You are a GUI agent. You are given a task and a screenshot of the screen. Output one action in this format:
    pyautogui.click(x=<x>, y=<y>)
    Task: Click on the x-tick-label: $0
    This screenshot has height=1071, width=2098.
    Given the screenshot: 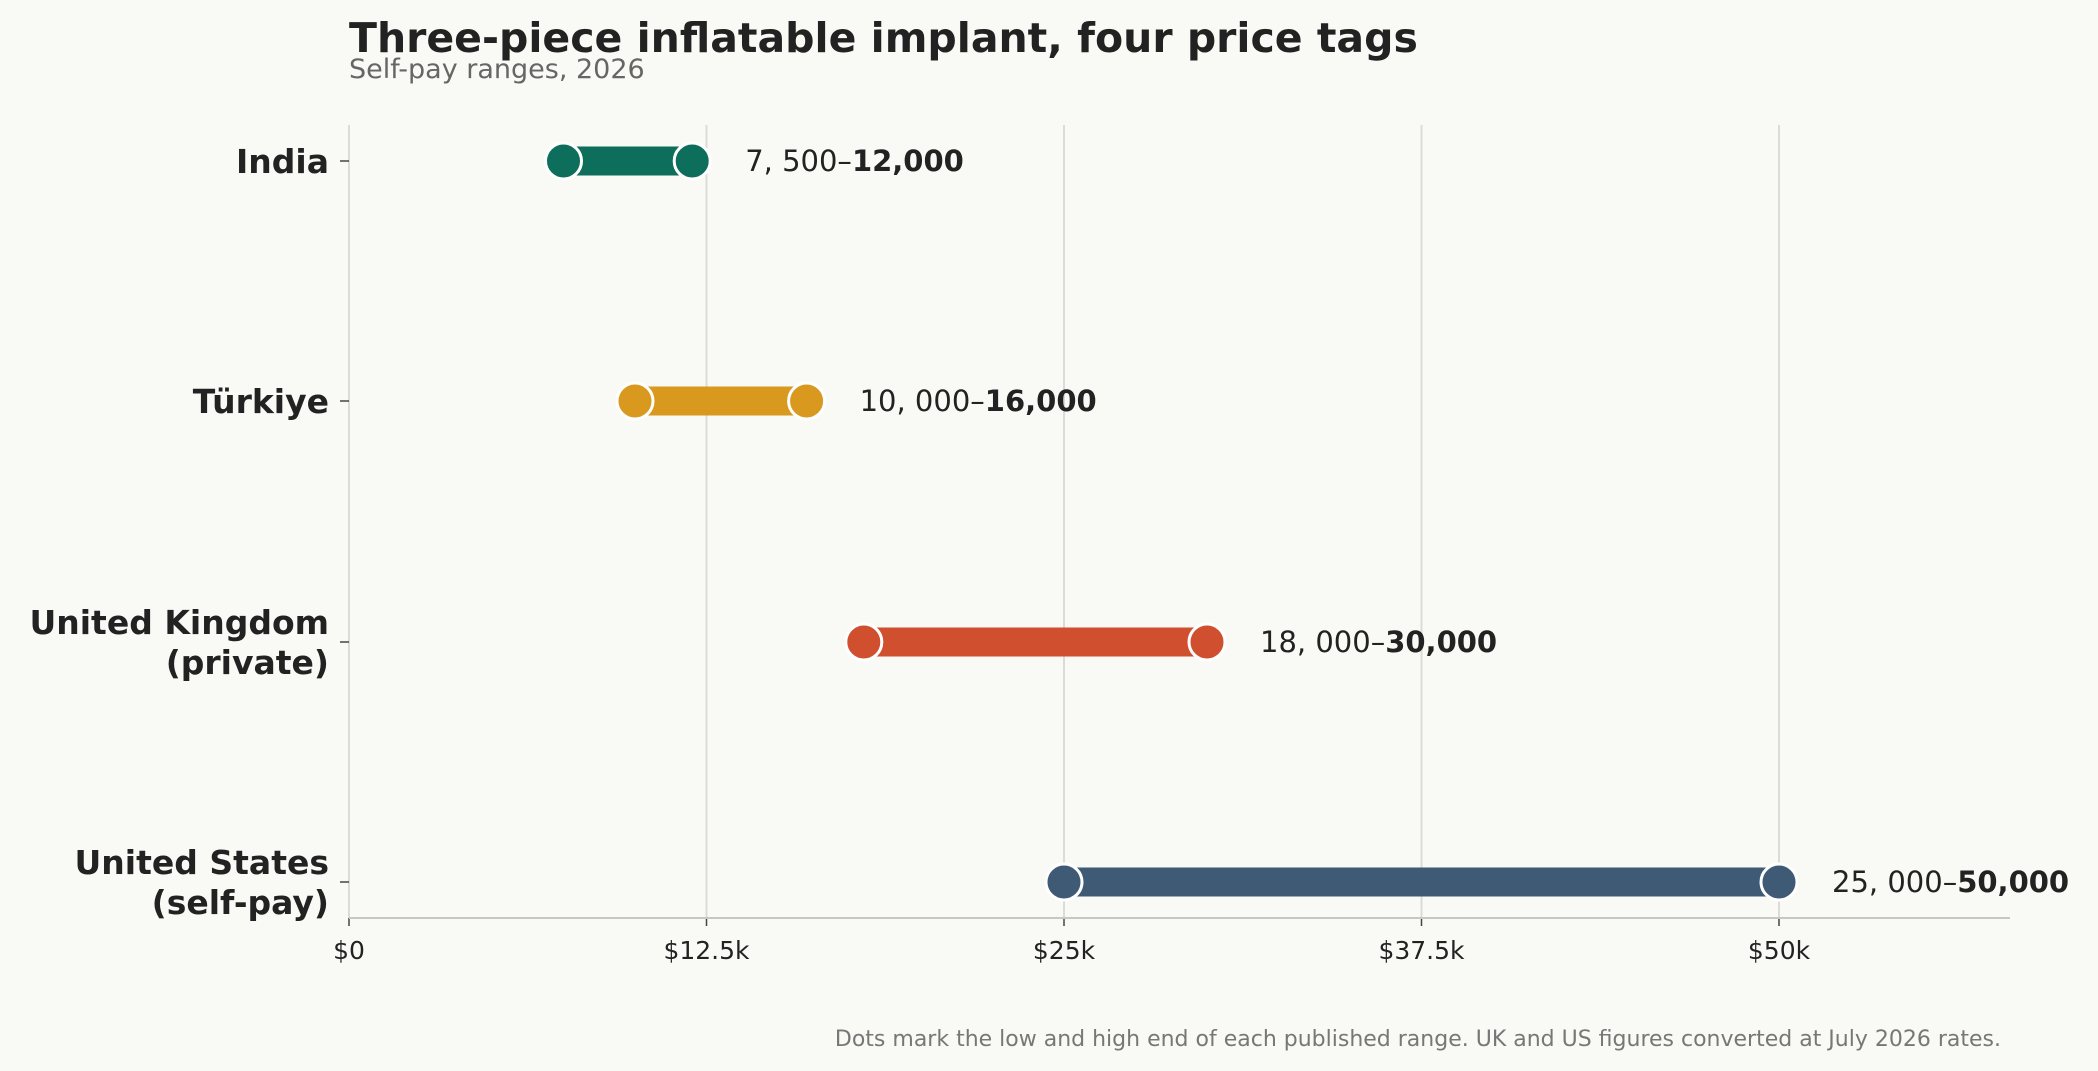 What is the action you would take?
    pyautogui.click(x=349, y=950)
    